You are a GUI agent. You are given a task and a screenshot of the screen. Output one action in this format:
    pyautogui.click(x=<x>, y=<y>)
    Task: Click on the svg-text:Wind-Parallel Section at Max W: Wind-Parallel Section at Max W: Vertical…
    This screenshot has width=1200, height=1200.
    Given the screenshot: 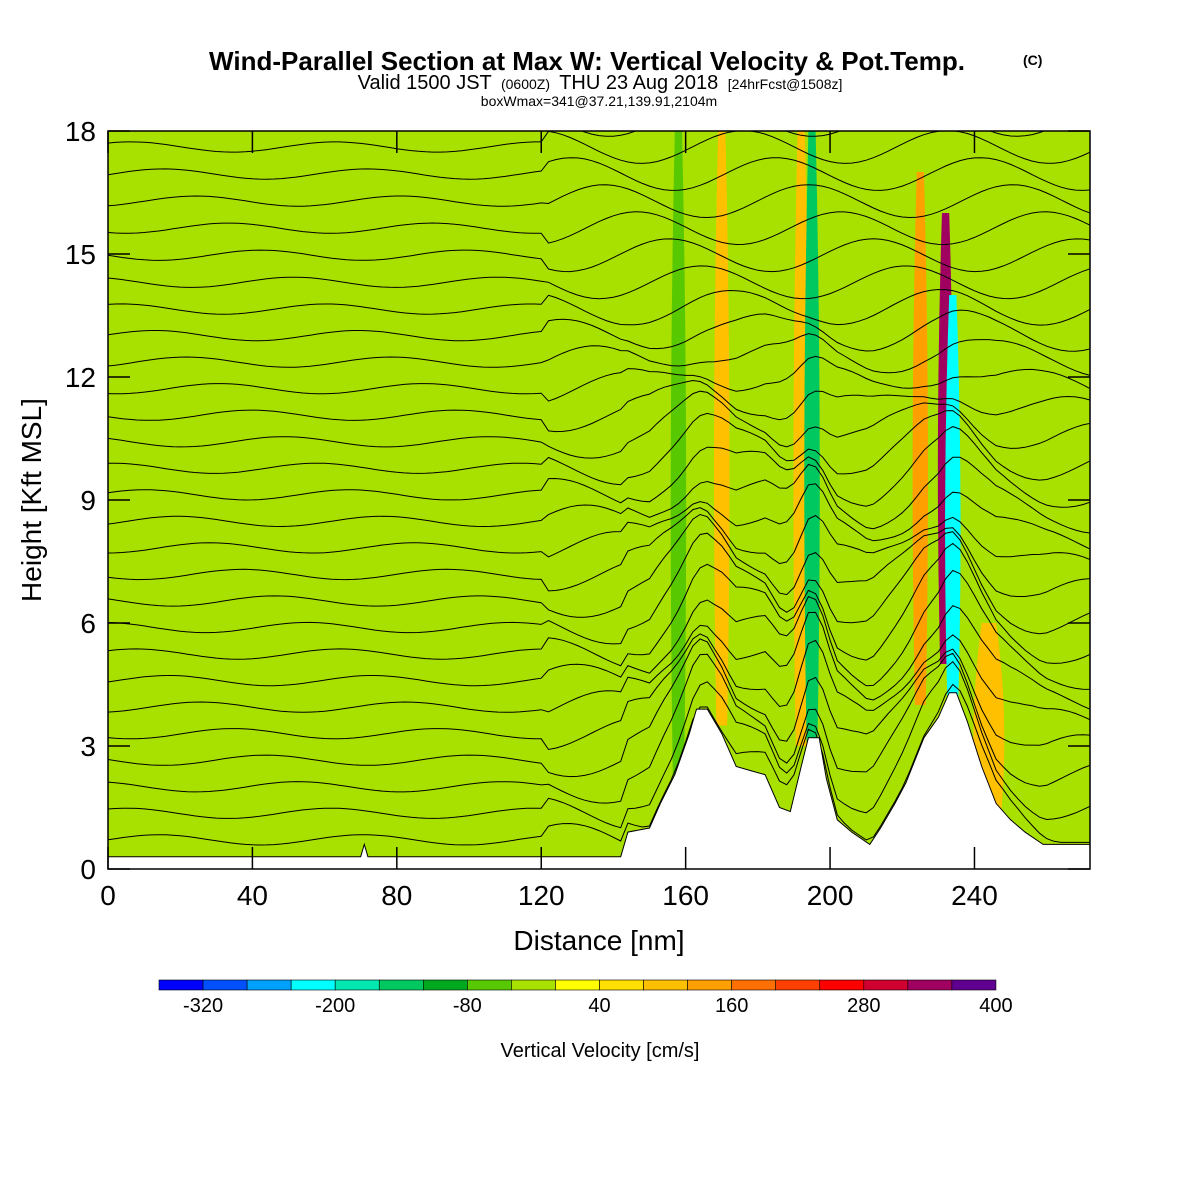 What is the action you would take?
    pyautogui.click(x=587, y=61)
    